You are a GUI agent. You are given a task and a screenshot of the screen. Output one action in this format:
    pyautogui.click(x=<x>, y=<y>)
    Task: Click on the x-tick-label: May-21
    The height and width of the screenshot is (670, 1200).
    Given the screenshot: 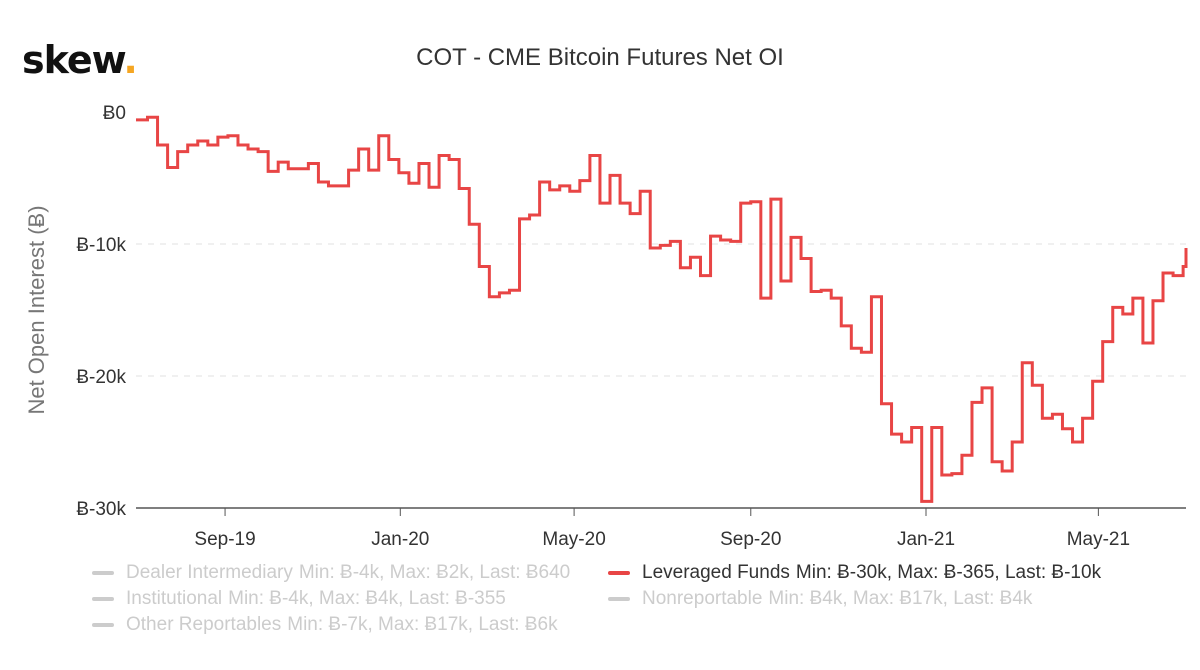 What is the action you would take?
    pyautogui.click(x=1098, y=539)
    